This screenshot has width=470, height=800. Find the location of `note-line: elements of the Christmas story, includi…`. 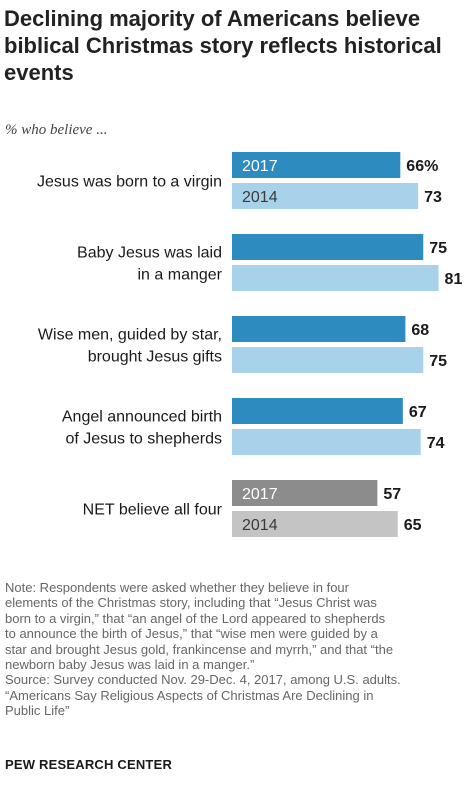

note-line: elements of the Christmas story, includi… is located at coordinates (191, 603).